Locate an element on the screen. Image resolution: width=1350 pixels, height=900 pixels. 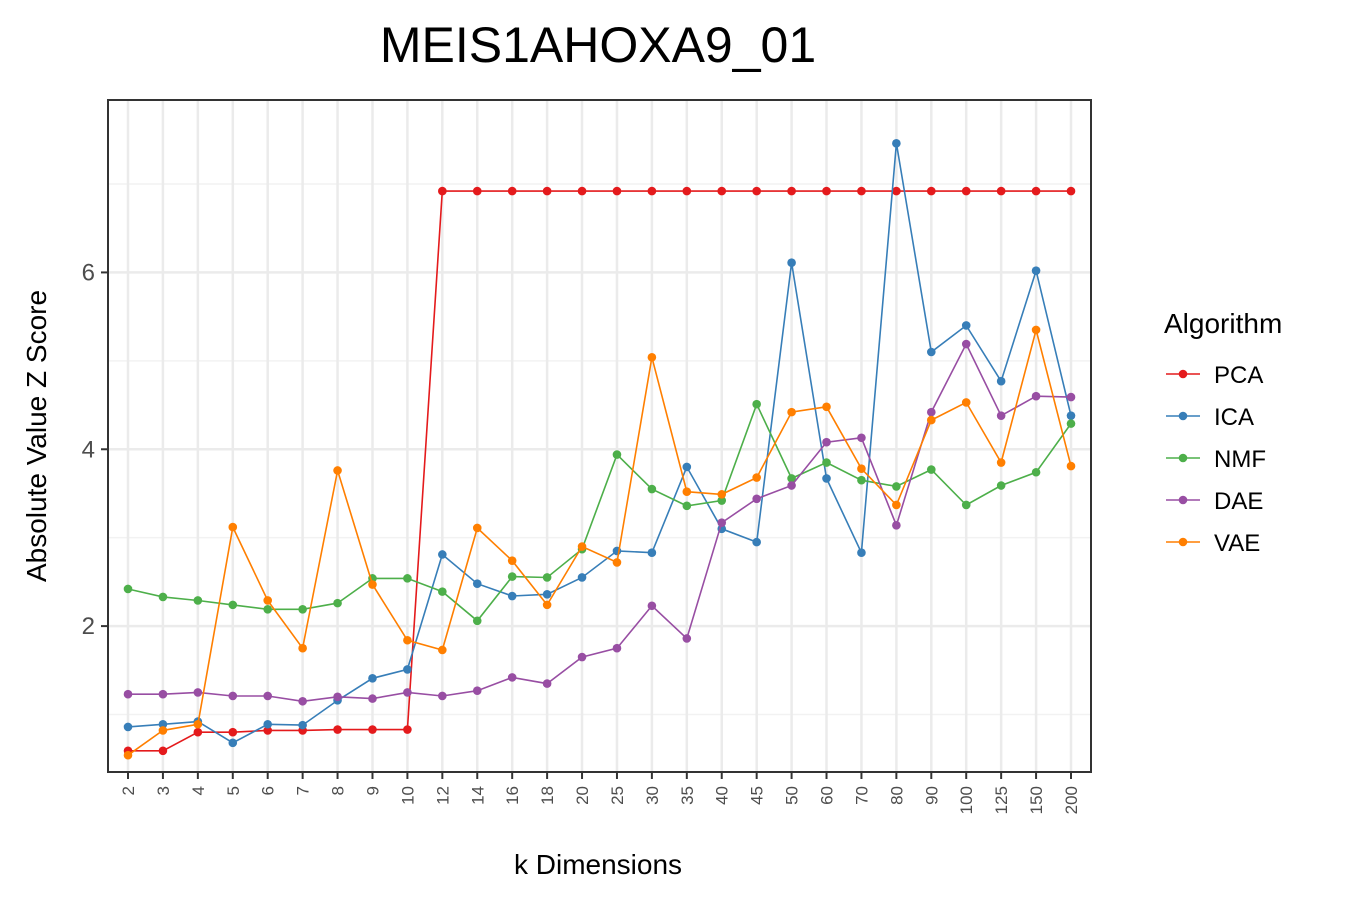
x-tick-label: 50 is located at coordinates (792, 795).